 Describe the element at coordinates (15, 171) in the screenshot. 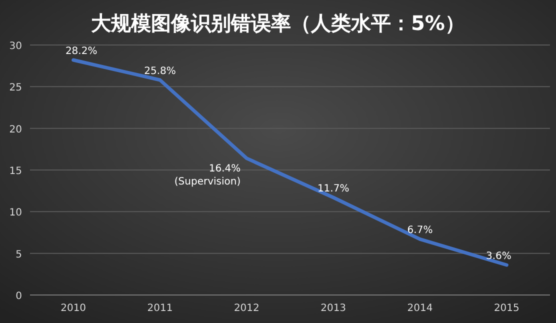

I see `y-tick-label: 15` at that location.